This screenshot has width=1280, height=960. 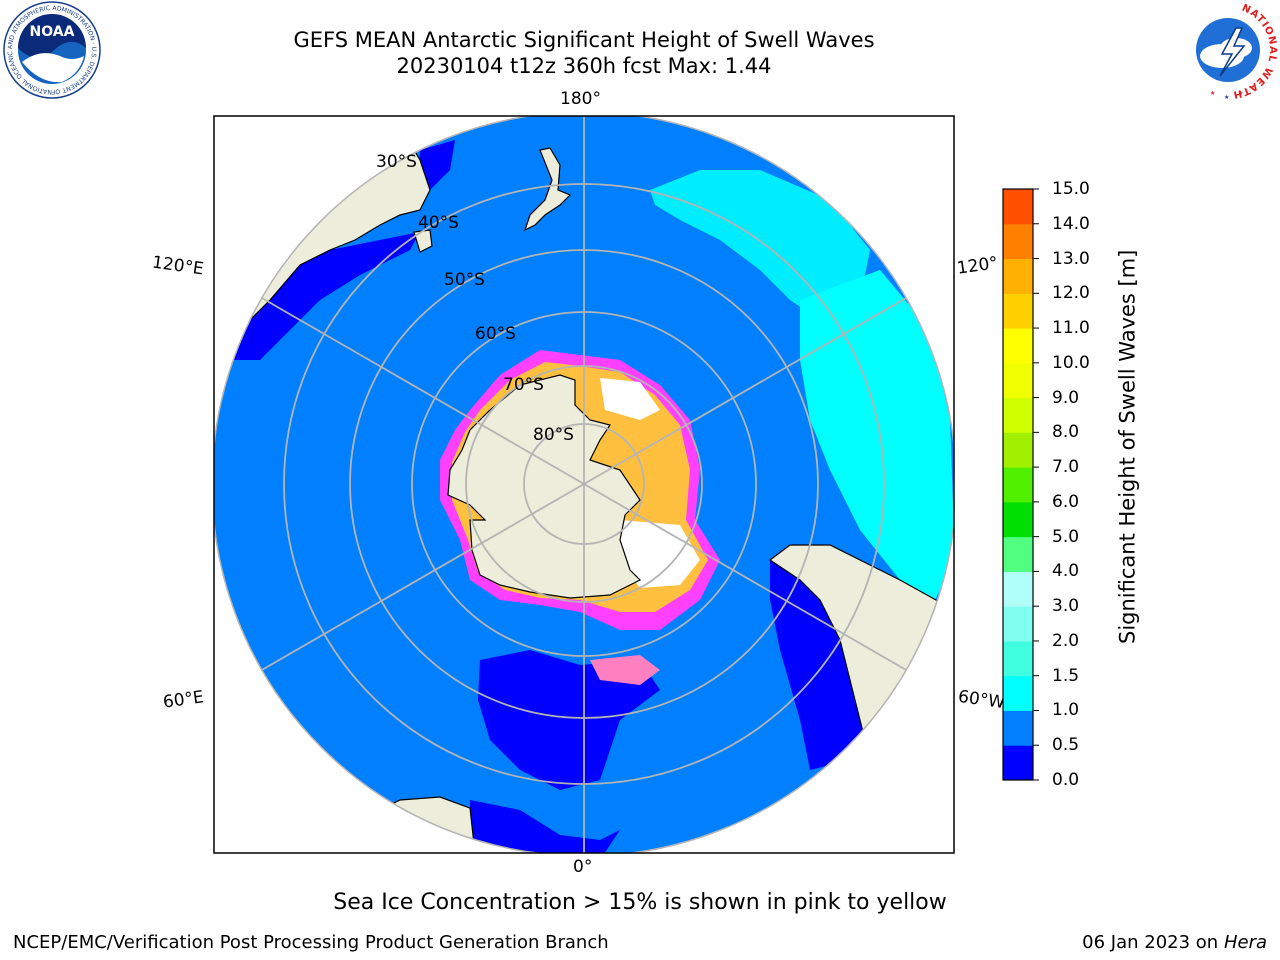 What do you see at coordinates (317, 296) in the screenshot?
I see `swell-low-australia` at bounding box center [317, 296].